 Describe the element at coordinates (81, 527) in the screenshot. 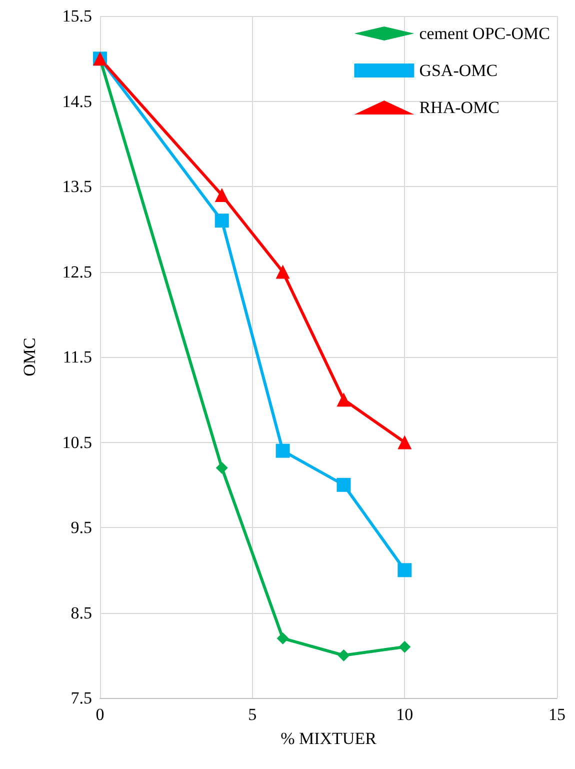

I see `y-tick-label: 9.5` at that location.